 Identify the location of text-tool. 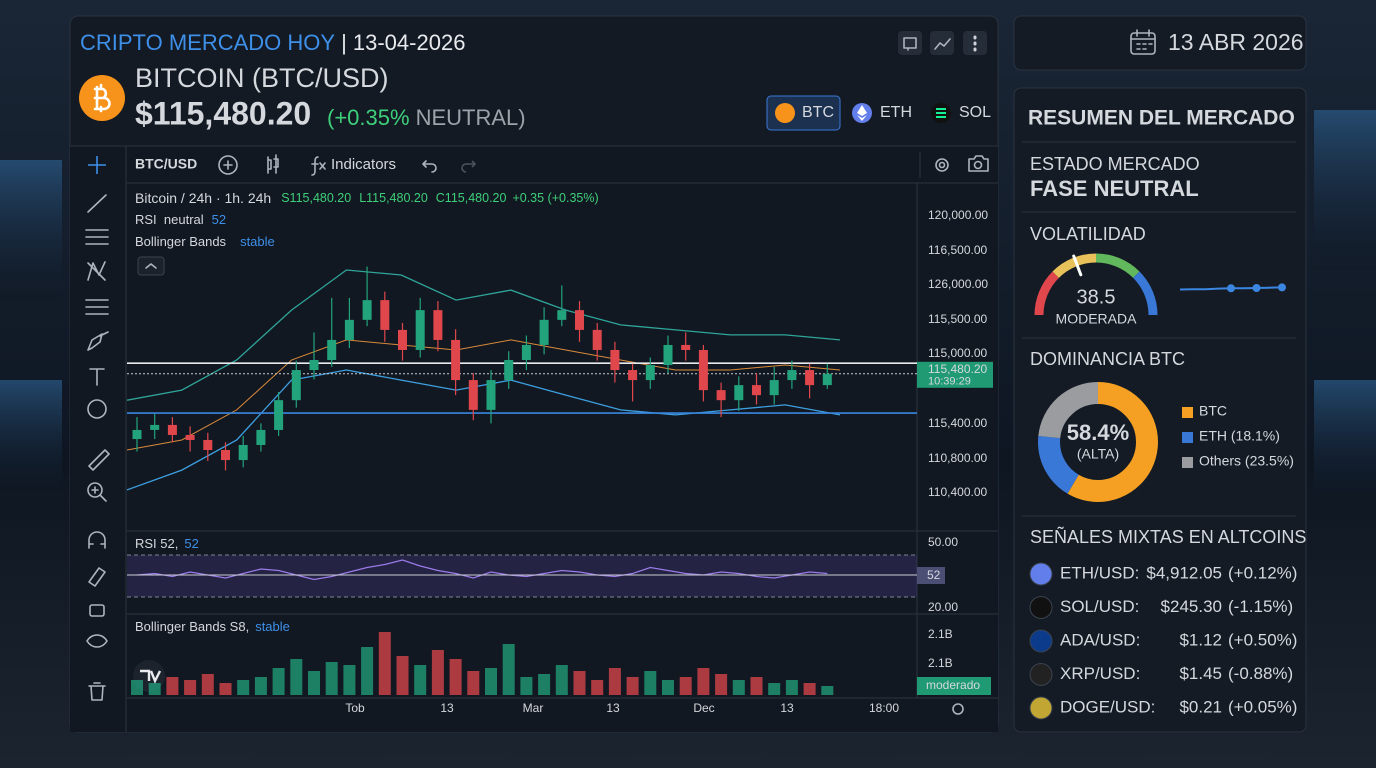
(97, 377).